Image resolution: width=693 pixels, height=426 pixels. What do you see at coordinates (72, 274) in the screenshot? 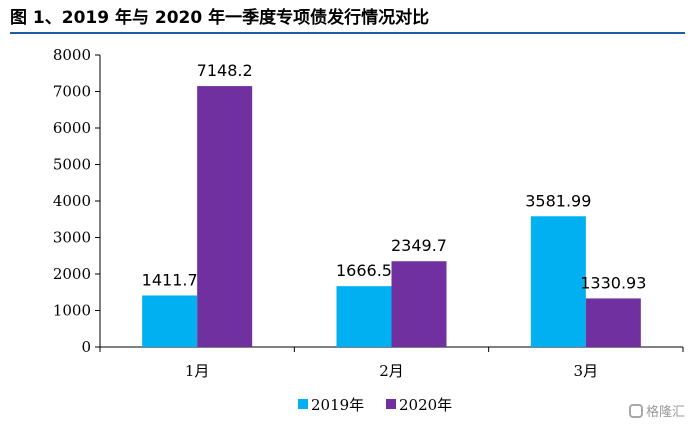
I see `y-tick-label: 2000` at bounding box center [72, 274].